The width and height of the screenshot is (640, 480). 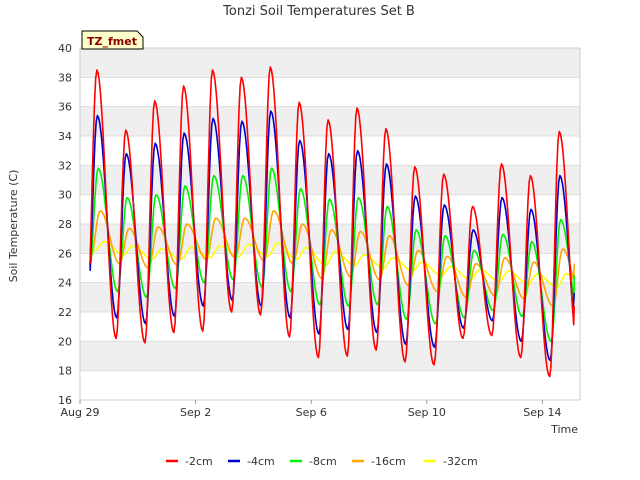 What do you see at coordinates (65, 312) in the screenshot?
I see `y-tick-label: 22` at bounding box center [65, 312].